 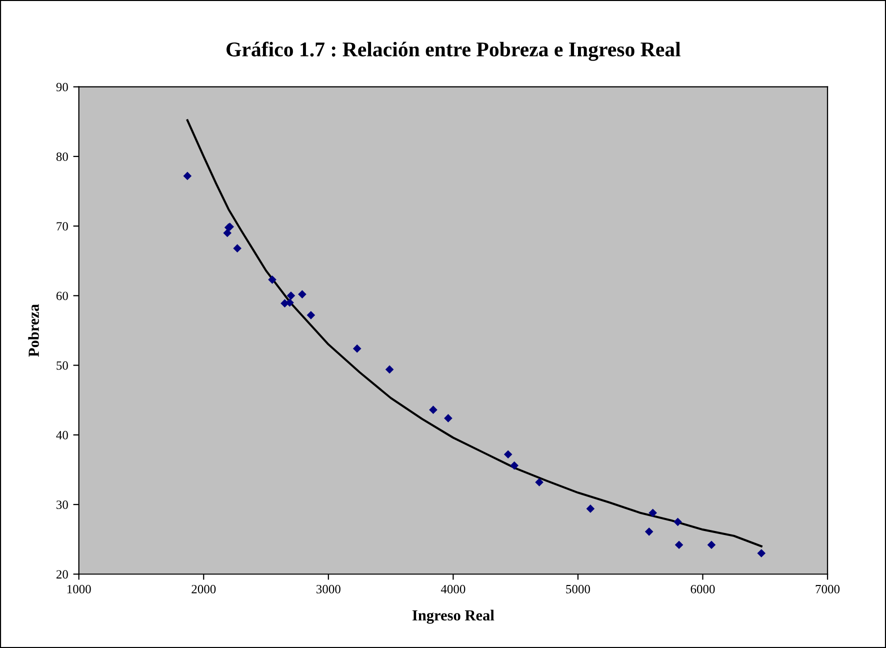 I want to click on x-tick-label: 5000, so click(x=578, y=589).